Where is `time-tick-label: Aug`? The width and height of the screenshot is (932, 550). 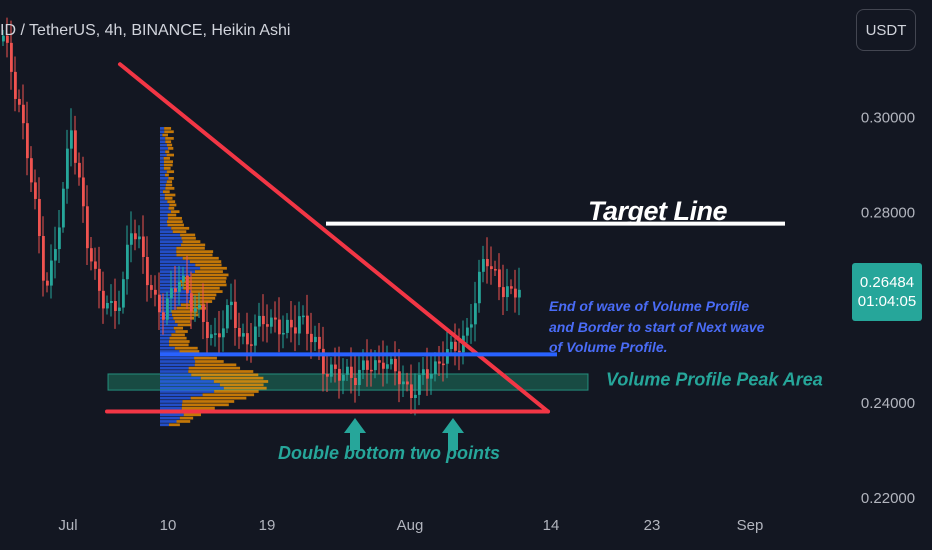
time-tick-label: Aug is located at coordinates (410, 525).